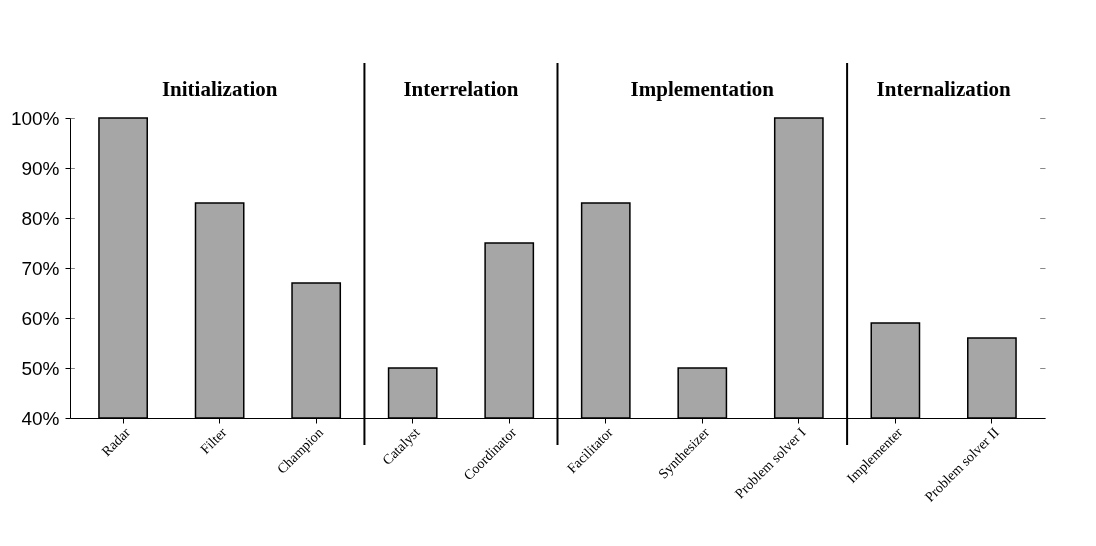 The image size is (1096, 546). What do you see at coordinates (40, 368) in the screenshot?
I see `y-tick-label: 50%` at bounding box center [40, 368].